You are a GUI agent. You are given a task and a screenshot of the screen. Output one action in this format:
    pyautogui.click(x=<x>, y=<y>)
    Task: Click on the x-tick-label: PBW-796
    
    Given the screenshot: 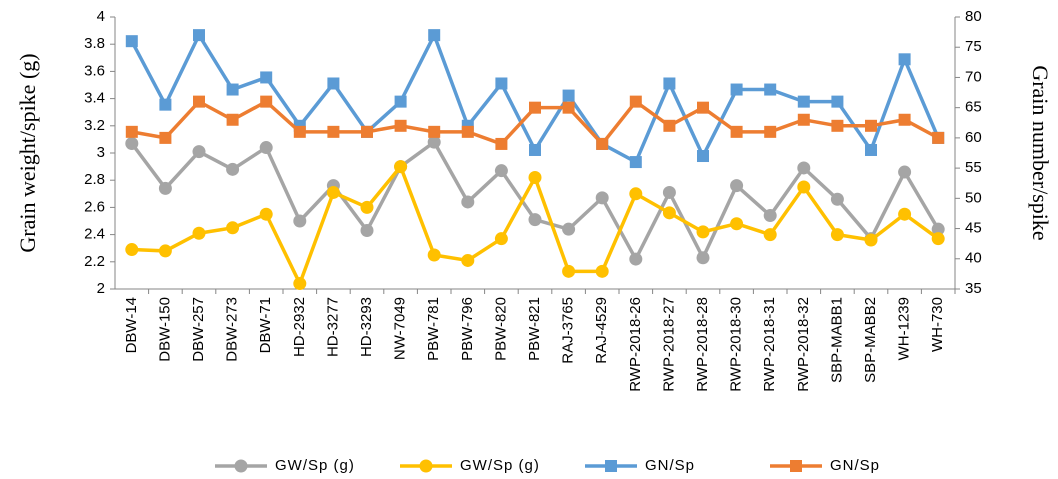 What is the action you would take?
    pyautogui.click(x=467, y=329)
    